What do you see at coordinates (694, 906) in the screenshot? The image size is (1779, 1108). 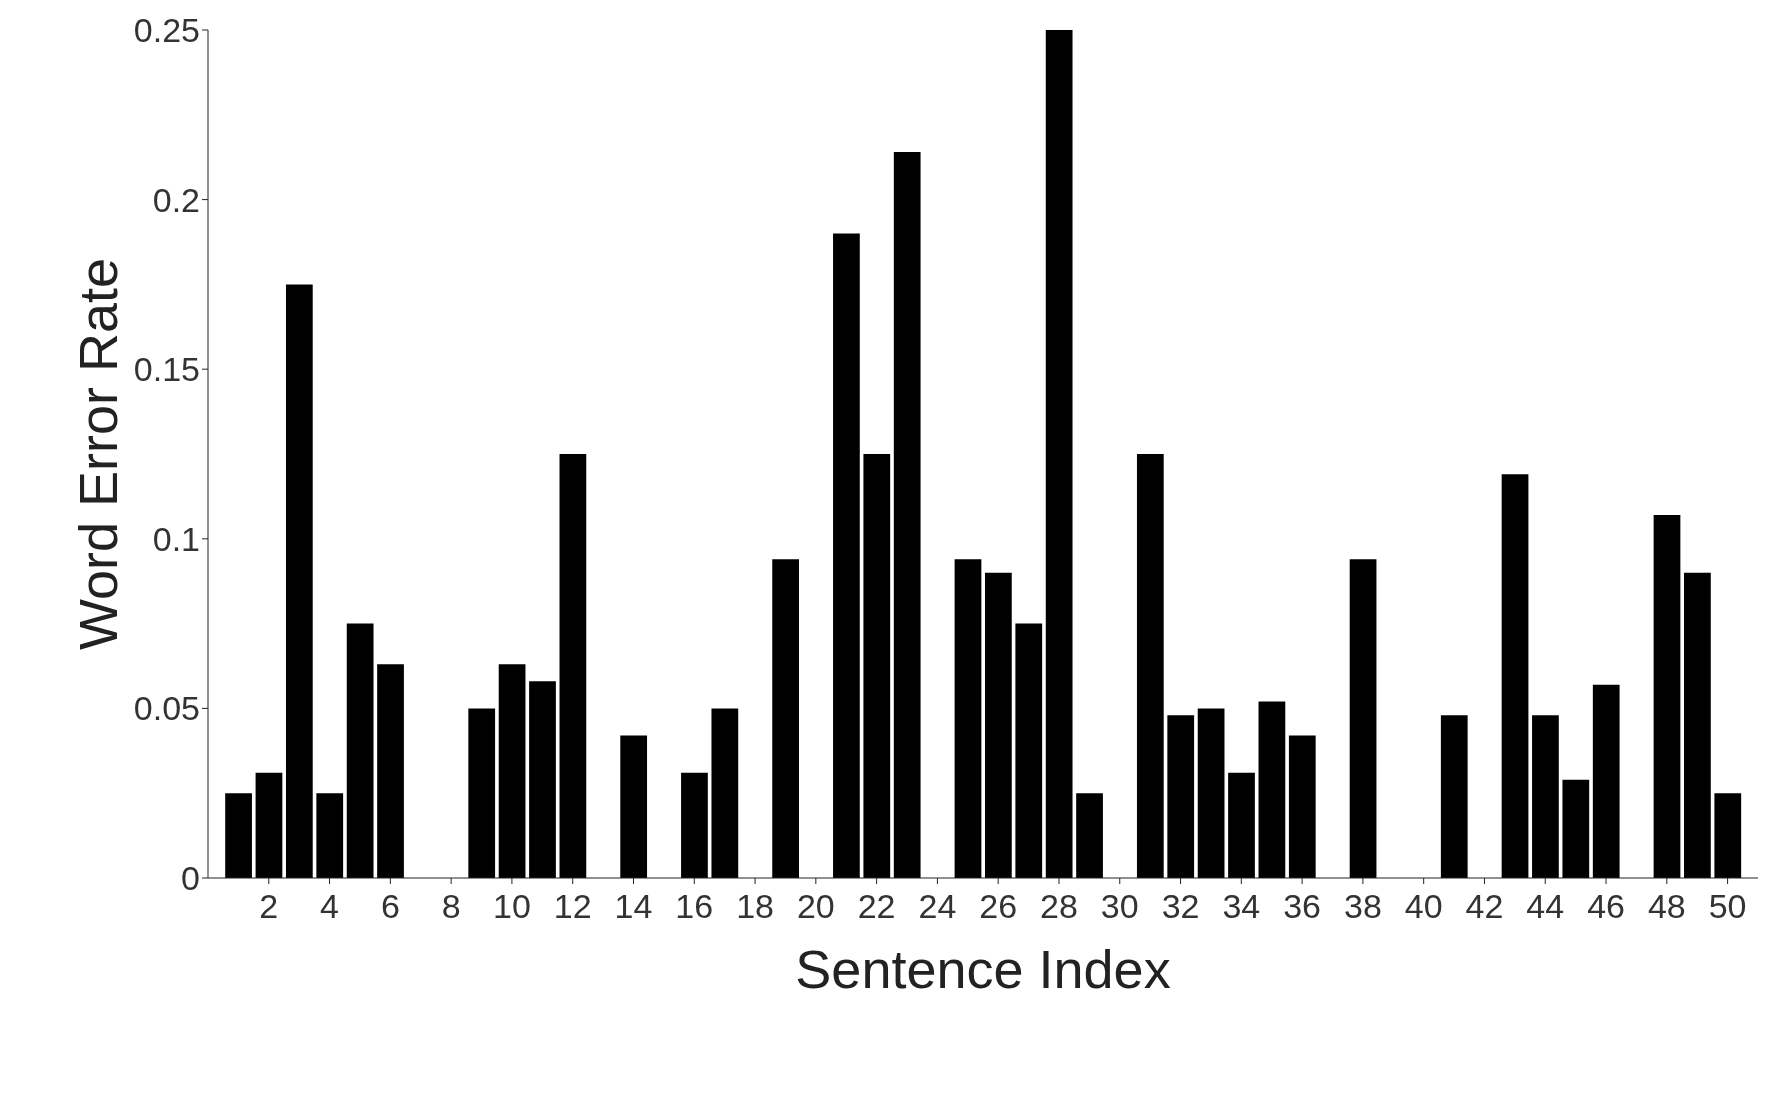 I see `x-tick-label: 16` at bounding box center [694, 906].